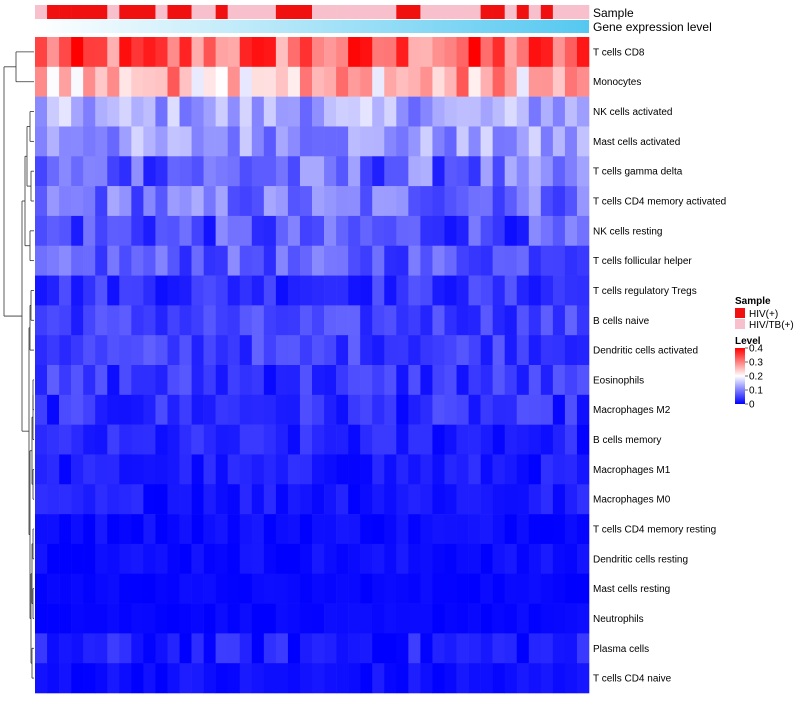 The height and width of the screenshot is (705, 800). Describe the element at coordinates (638, 172) in the screenshot. I see `row-label: T cells gamma delta` at that location.